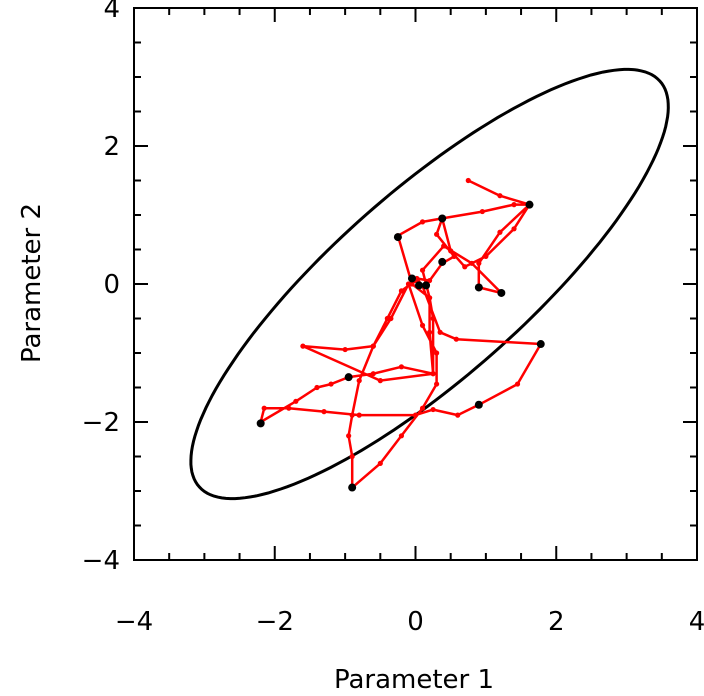 The image size is (704, 696). What do you see at coordinates (111, 12) in the screenshot?
I see `y-tick-label: 4` at bounding box center [111, 12].